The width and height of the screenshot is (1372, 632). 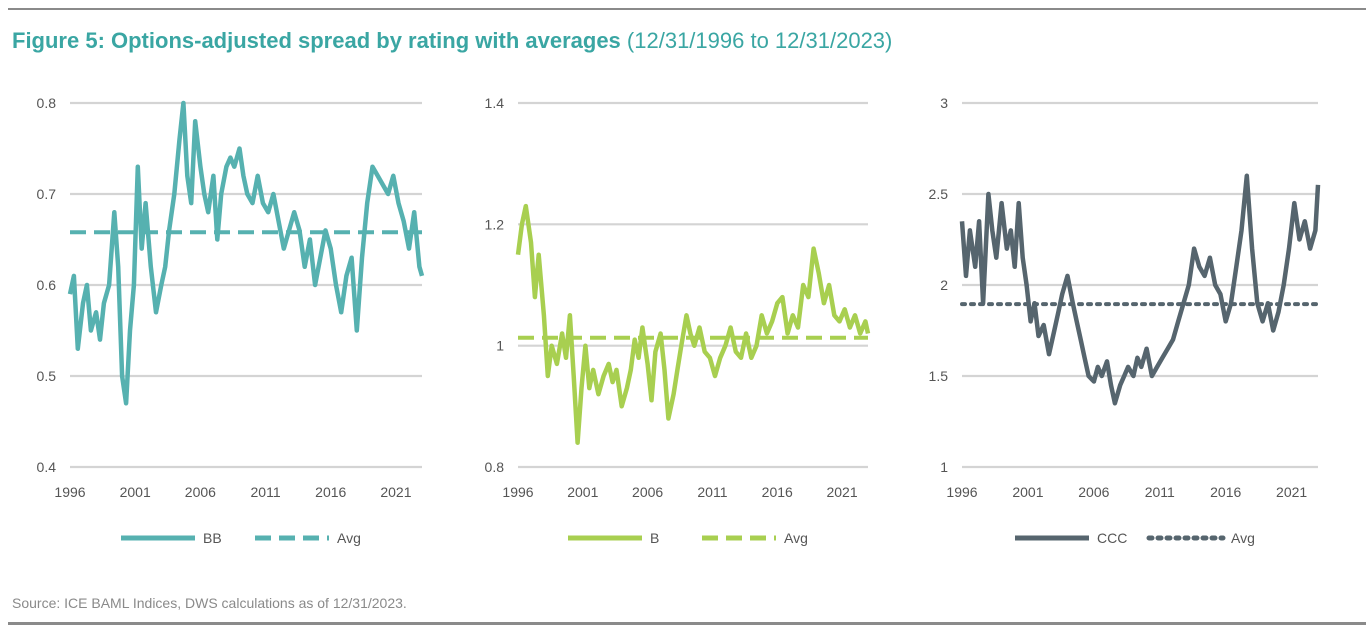 I want to click on legend-label: BB, so click(x=212, y=538).